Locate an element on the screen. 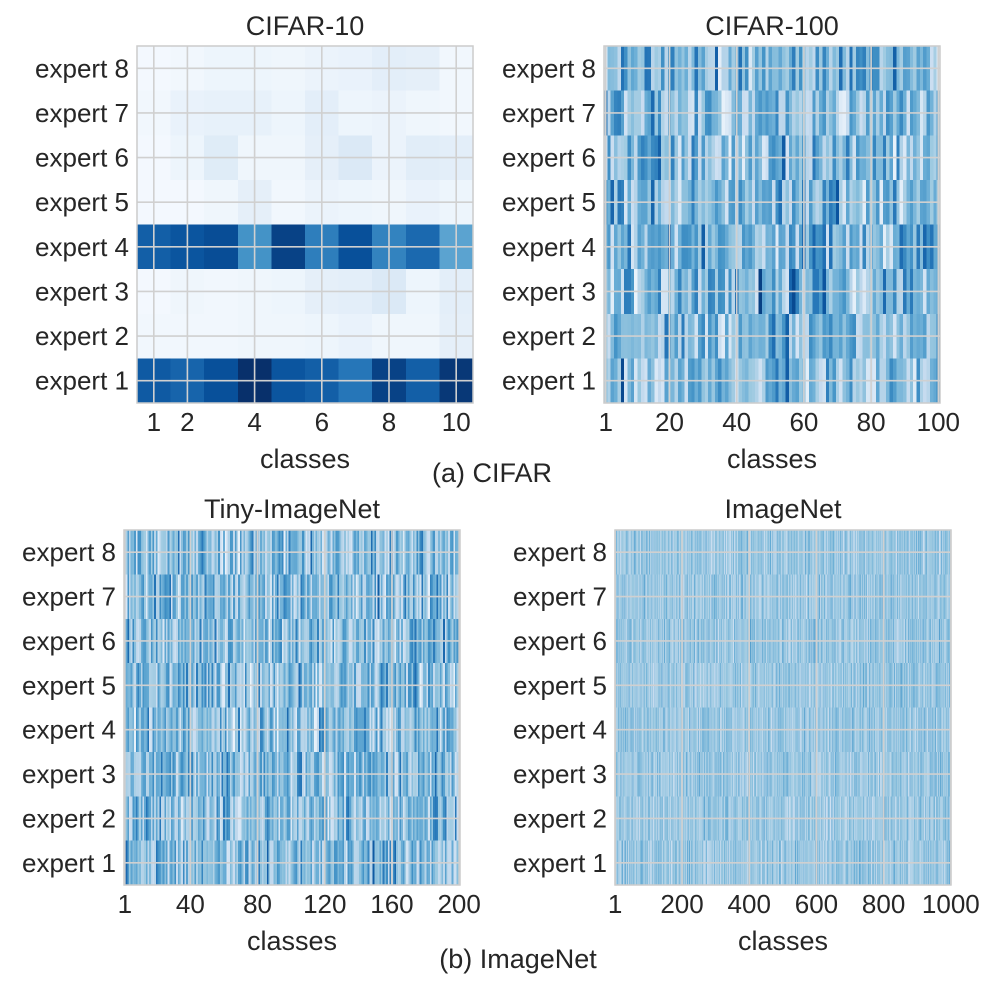  chart-title: CIFAR-10 is located at coordinates (305, 26).